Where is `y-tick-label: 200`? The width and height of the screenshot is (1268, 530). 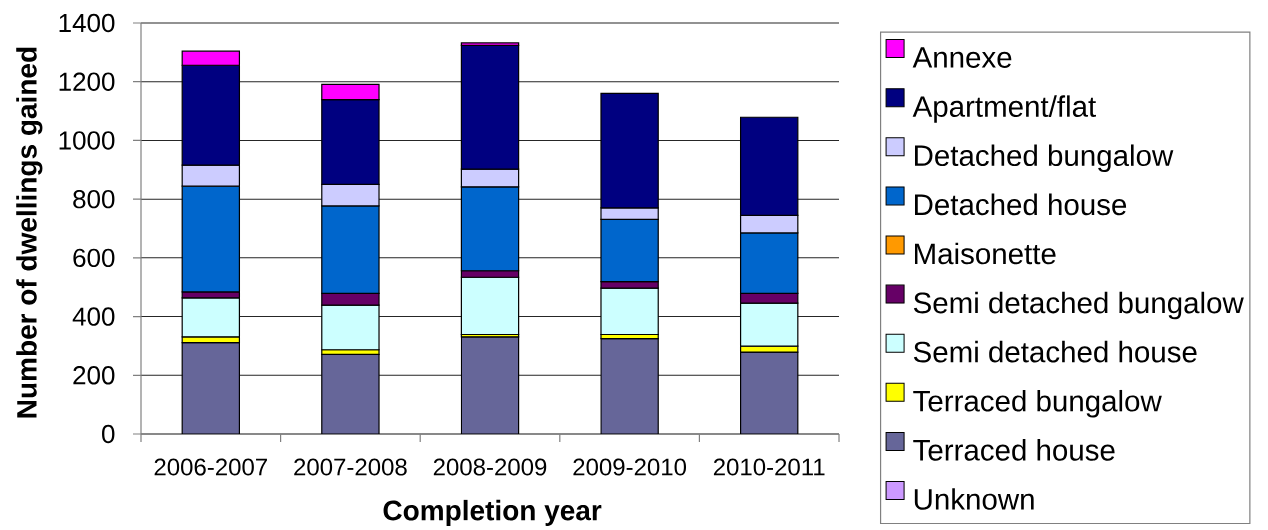 y-tick-label: 200 is located at coordinates (94, 375).